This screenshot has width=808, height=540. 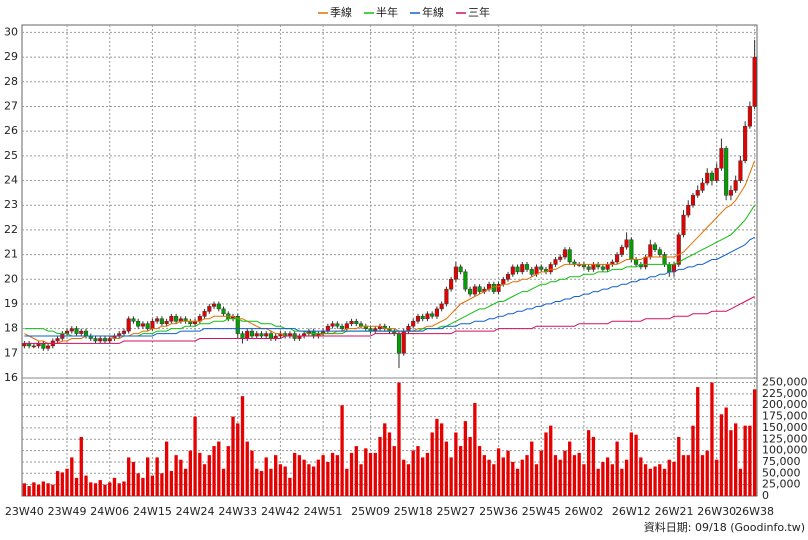 I want to click on y2-tick-label: 0, so click(x=765, y=495).